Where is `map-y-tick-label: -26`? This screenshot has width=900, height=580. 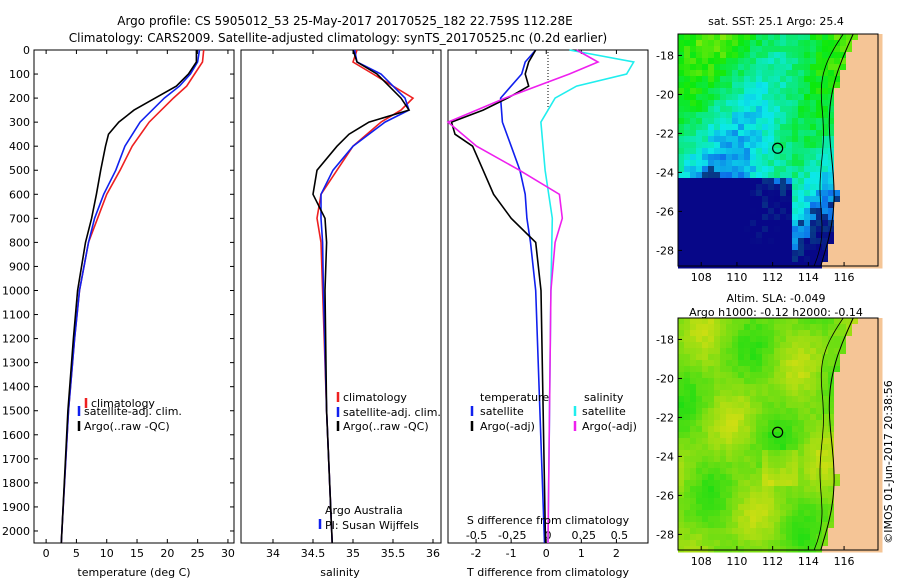 map-y-tick-label: -26 is located at coordinates (665, 495).